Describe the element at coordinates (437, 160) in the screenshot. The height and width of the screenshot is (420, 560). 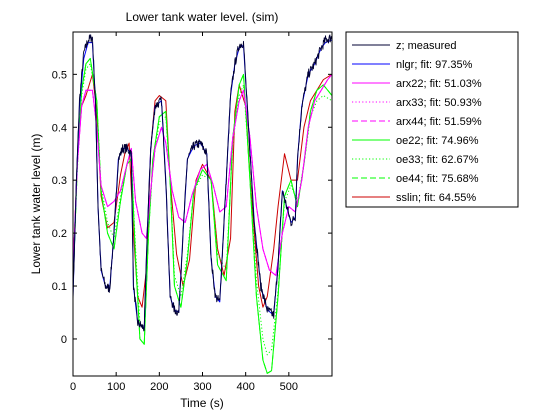
I see `legend-label: oe33; fit: 62.67%` at that location.